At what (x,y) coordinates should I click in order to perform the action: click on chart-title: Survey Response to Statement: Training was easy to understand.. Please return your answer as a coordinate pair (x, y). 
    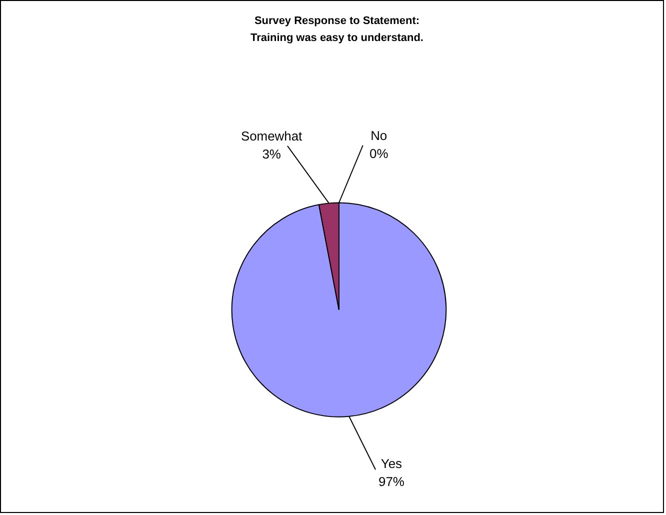
    Looking at the image, I should click on (337, 29).